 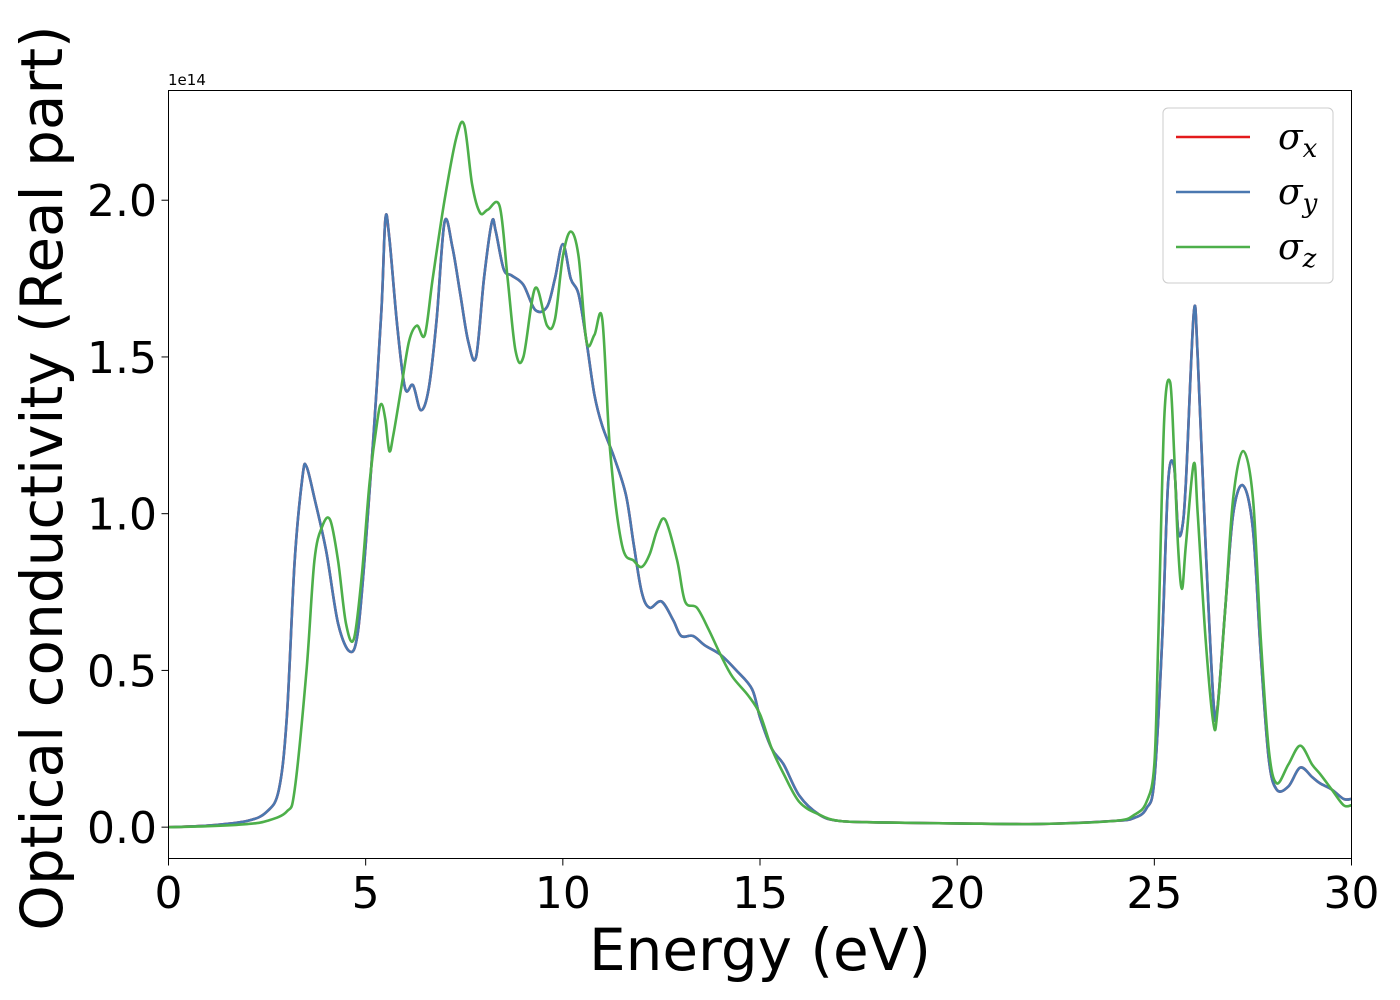 I want to click on x-tick-label: 5, so click(x=366, y=893).